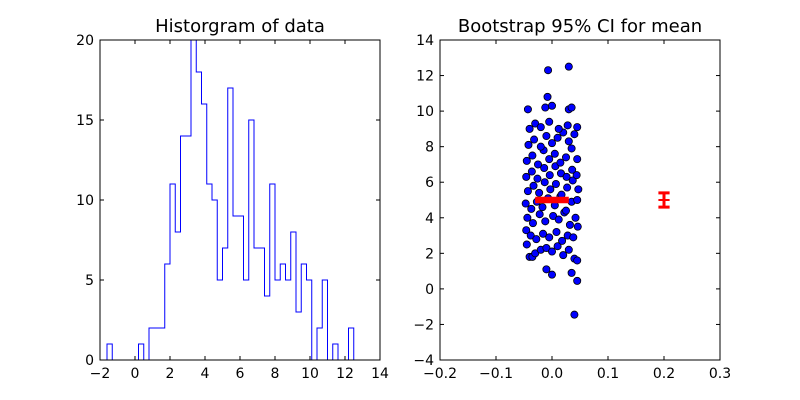 This screenshot has height=400, width=800. I want to click on y-tick-label: −2, so click(423, 325).